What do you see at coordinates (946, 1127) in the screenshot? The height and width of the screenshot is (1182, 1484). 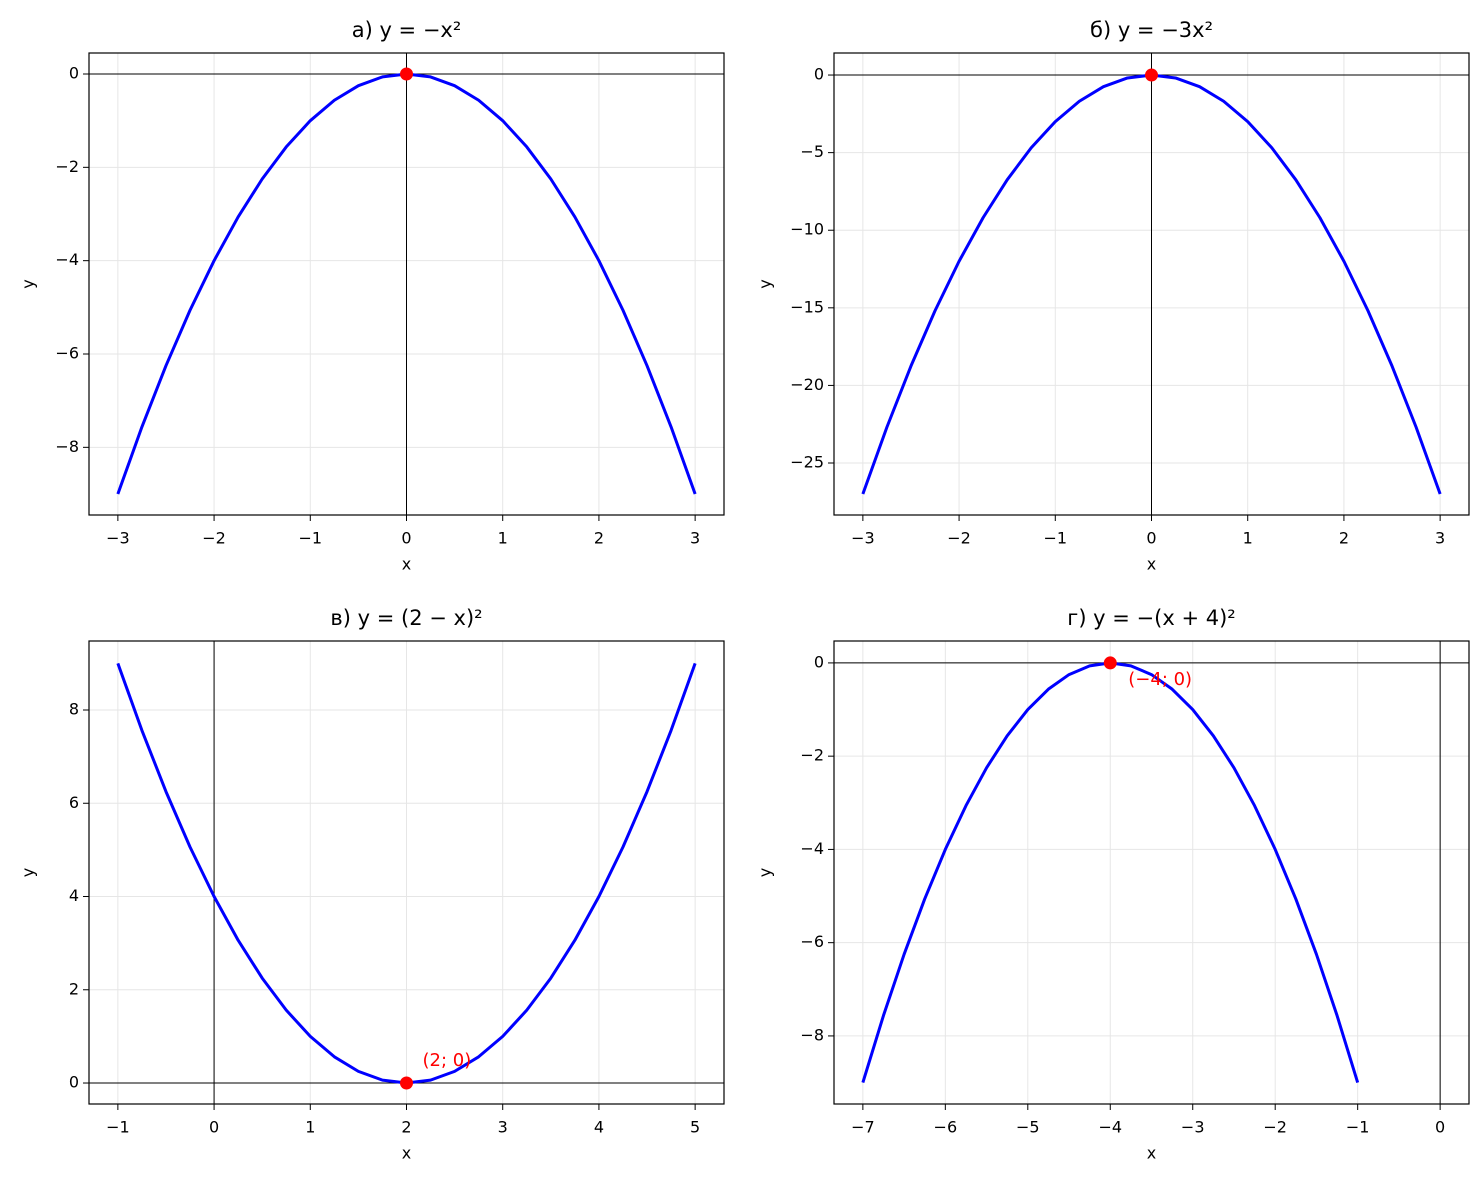 I see `x-tick-label: −6` at bounding box center [946, 1127].